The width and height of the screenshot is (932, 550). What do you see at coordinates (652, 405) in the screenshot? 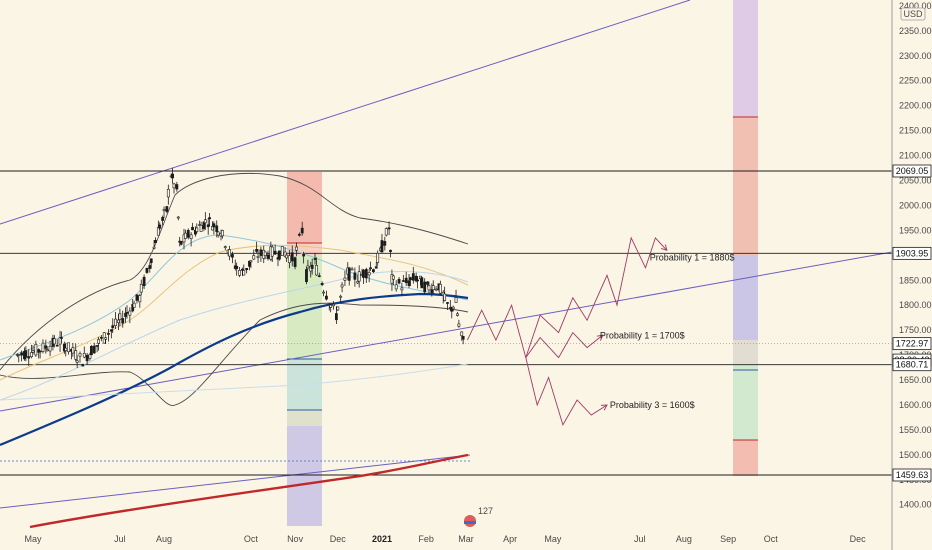
I see `probability-label: Probability 3 = 1600$` at bounding box center [652, 405].